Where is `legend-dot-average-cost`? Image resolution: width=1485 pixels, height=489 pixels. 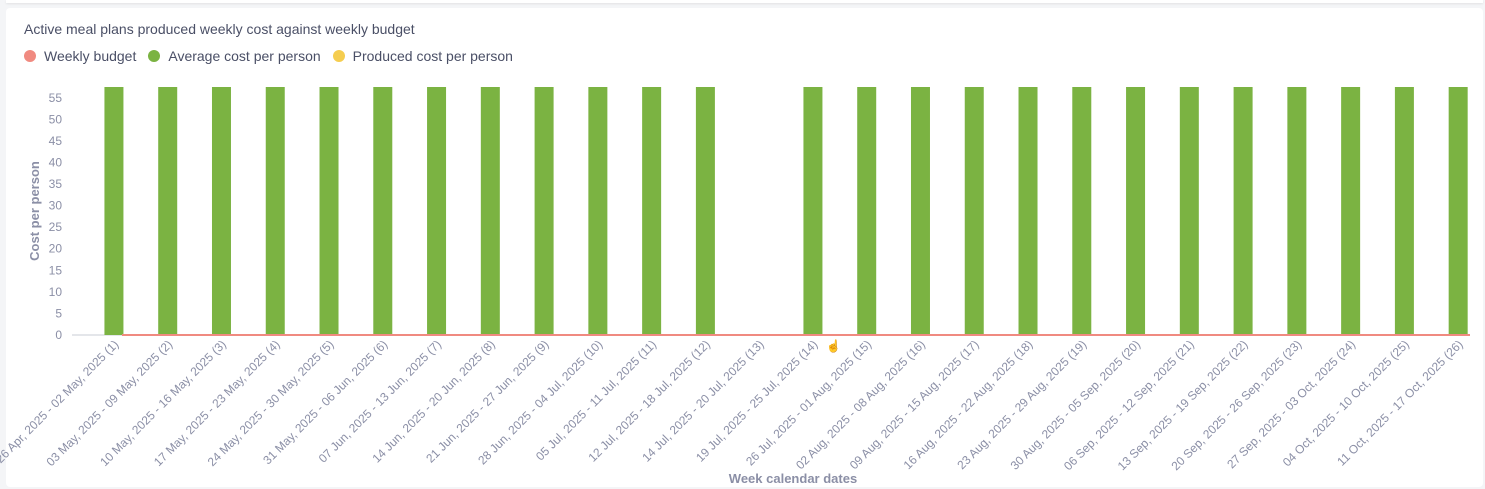 legend-dot-average-cost is located at coordinates (154, 56).